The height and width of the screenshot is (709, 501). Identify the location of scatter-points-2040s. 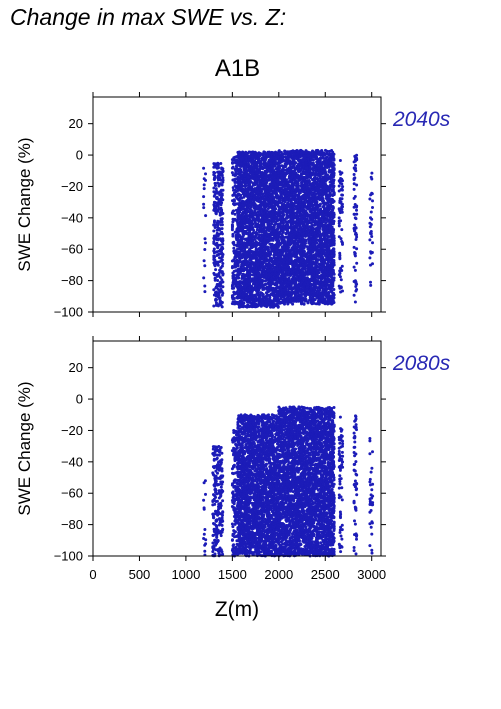
(288, 228).